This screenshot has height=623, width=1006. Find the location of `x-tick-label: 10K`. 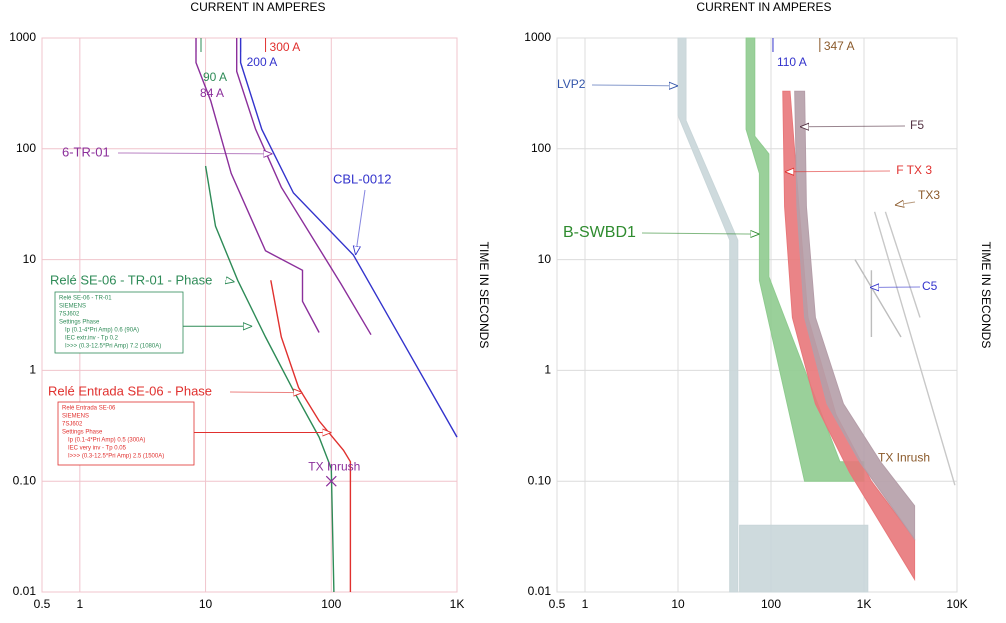

x-tick-label: 10K is located at coordinates (956, 604).